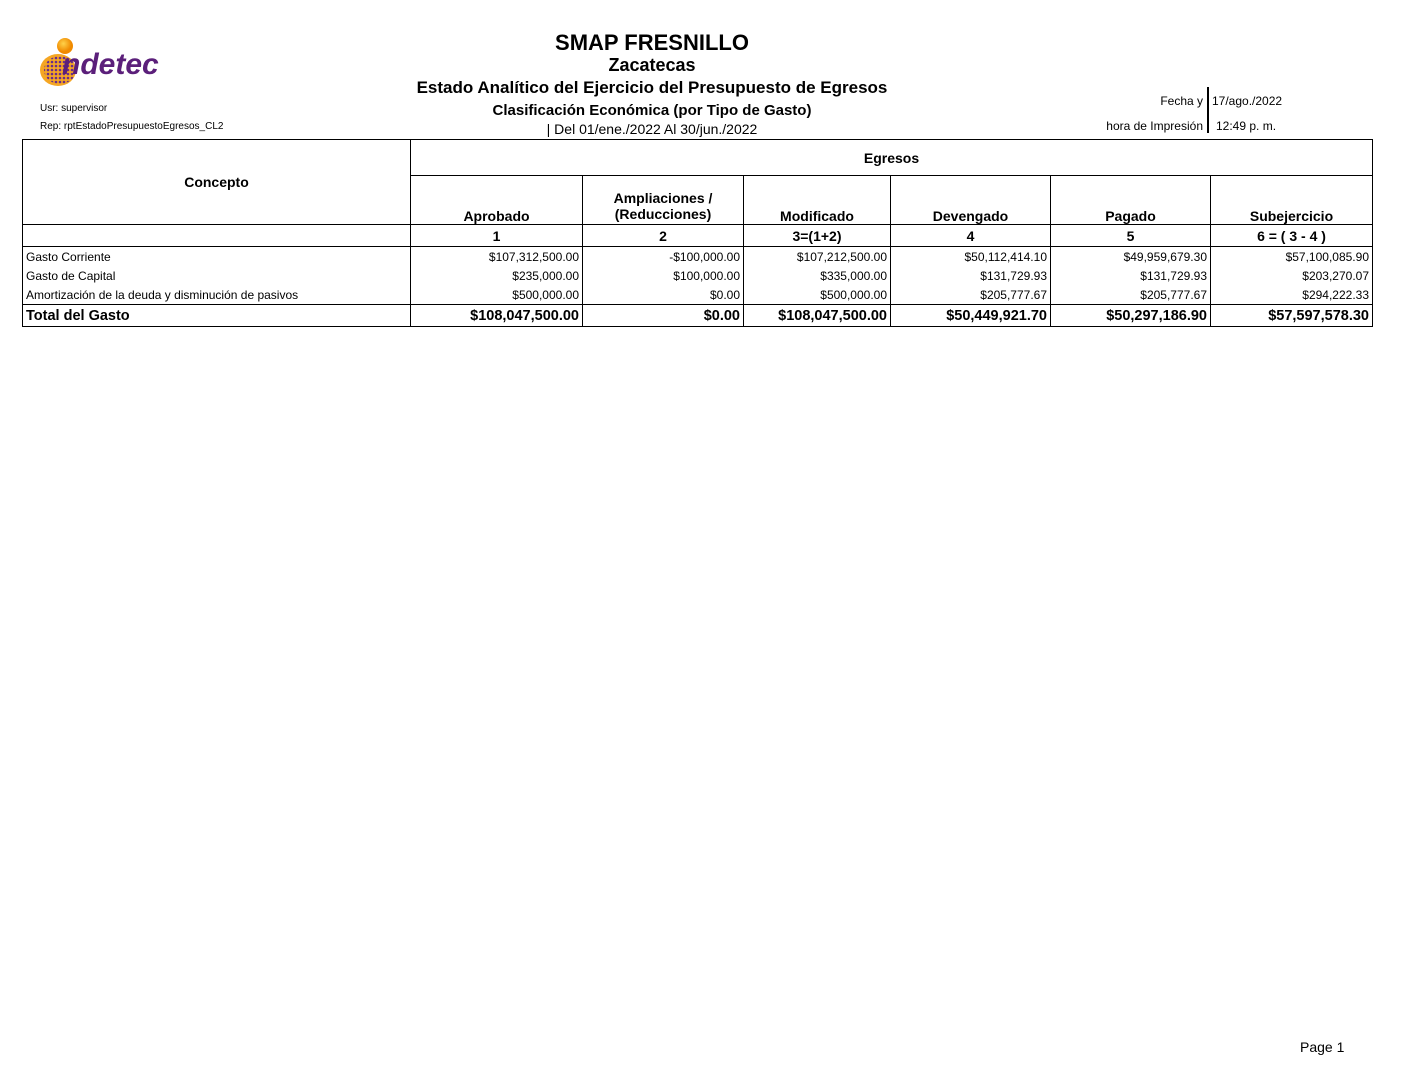  What do you see at coordinates (663, 256) in the screenshot?
I see `value-cell: -$100,000.00` at bounding box center [663, 256].